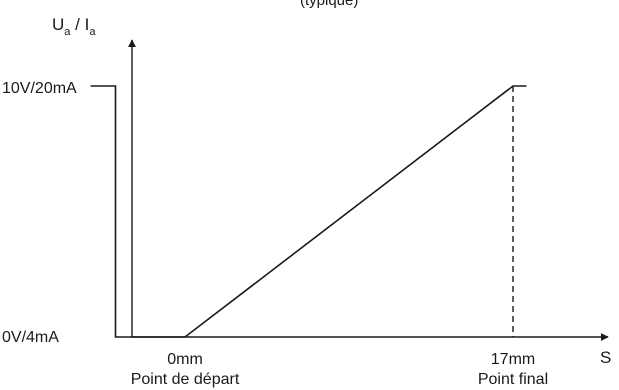 This screenshot has height=390, width=619. I want to click on x-tick-label-start: 0mm, so click(185, 359).